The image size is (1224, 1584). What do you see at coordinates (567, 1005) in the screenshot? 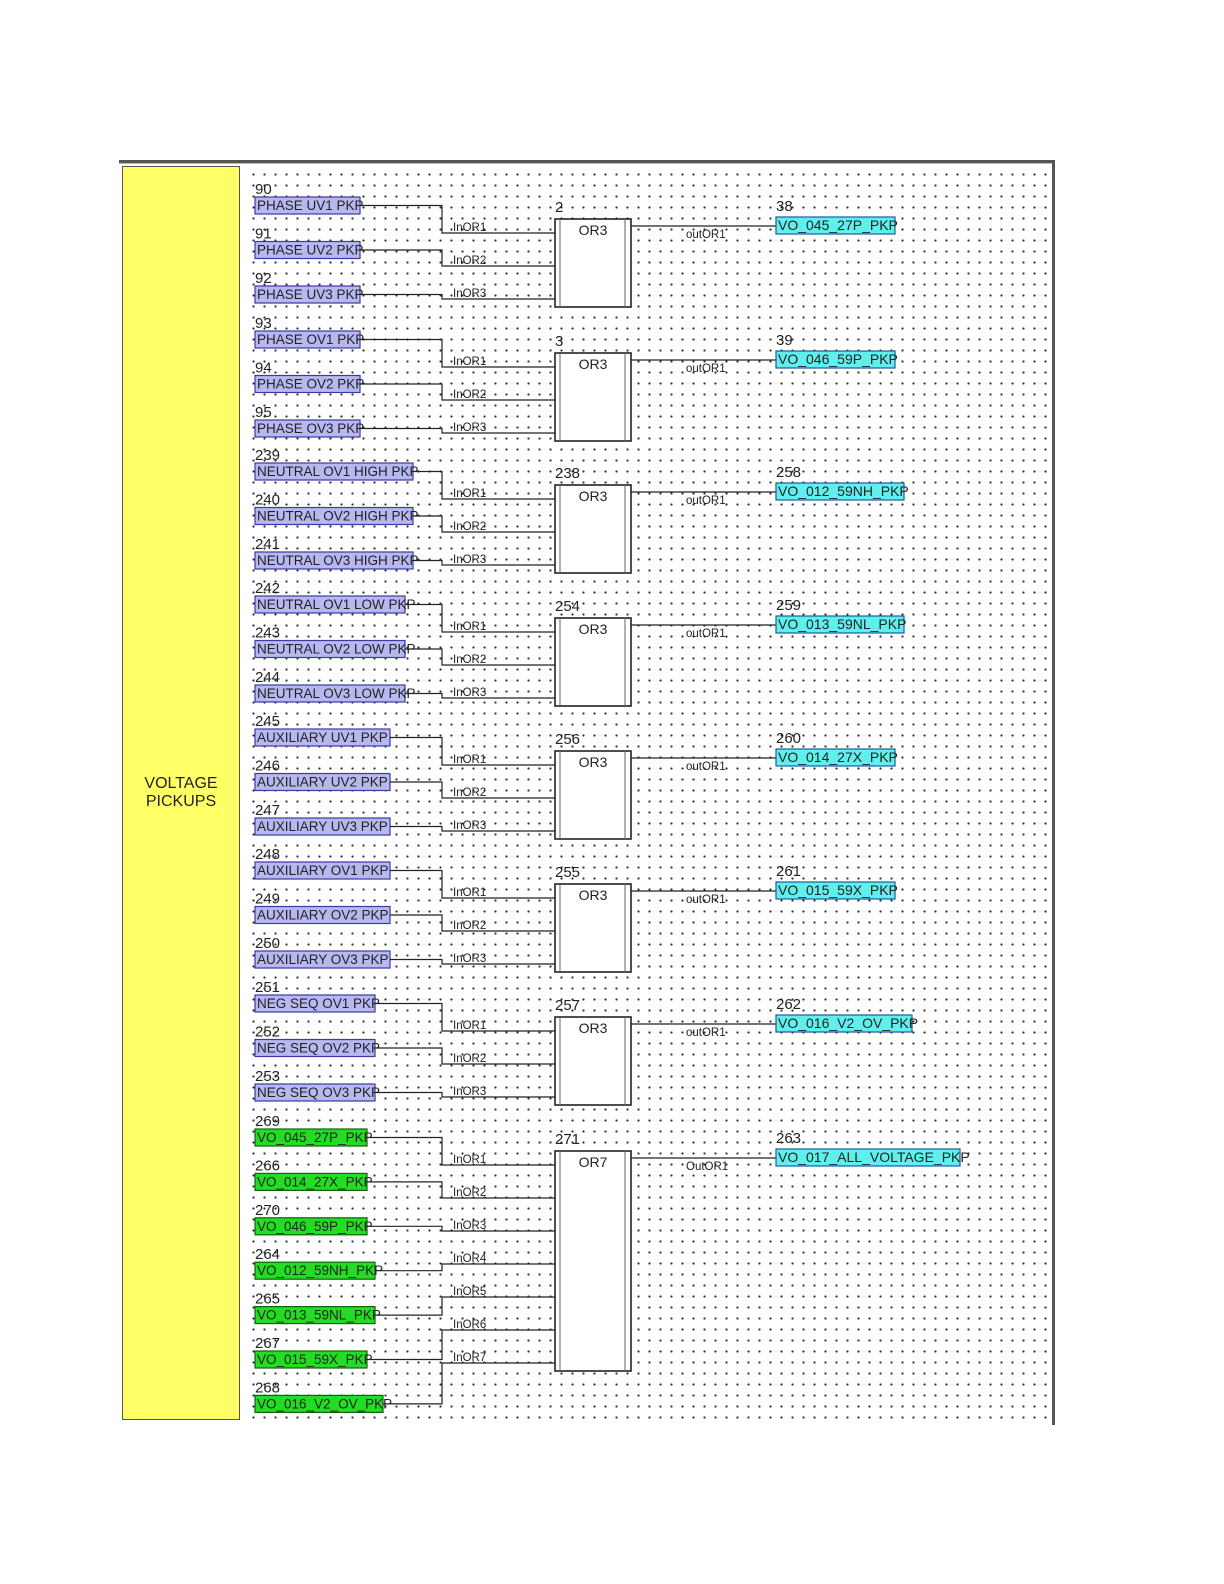
I see `gate-id-label: 257` at bounding box center [567, 1005].